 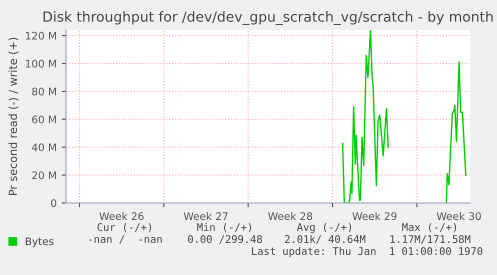 I want to click on x-tick-label: Week 30, so click(x=458, y=216).